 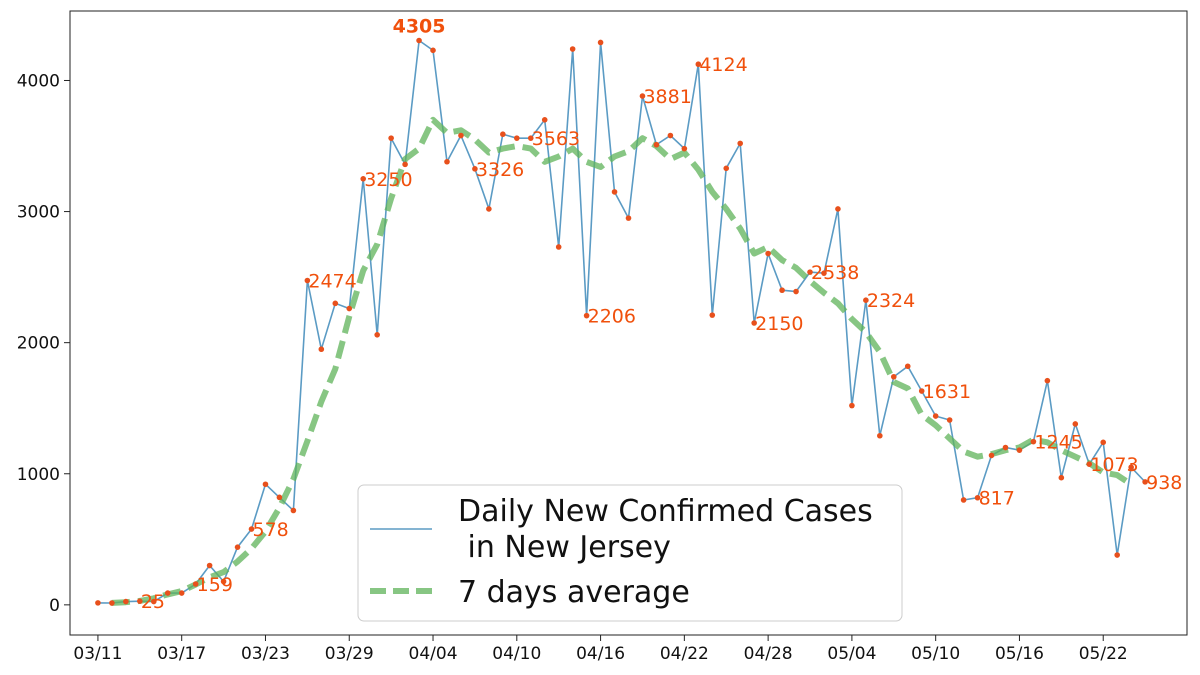 What do you see at coordinates (265, 654) in the screenshot?
I see `x-tick-label: 03/23` at bounding box center [265, 654].